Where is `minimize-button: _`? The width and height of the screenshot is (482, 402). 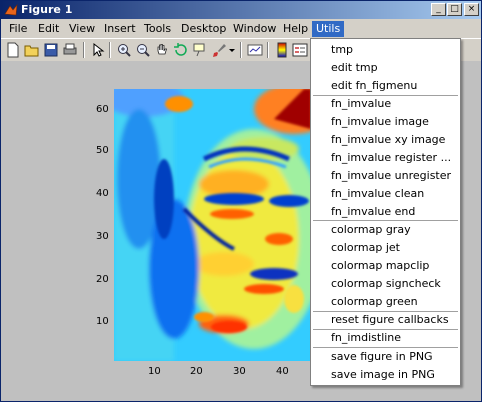 minimize-button: _ is located at coordinates (438, 9).